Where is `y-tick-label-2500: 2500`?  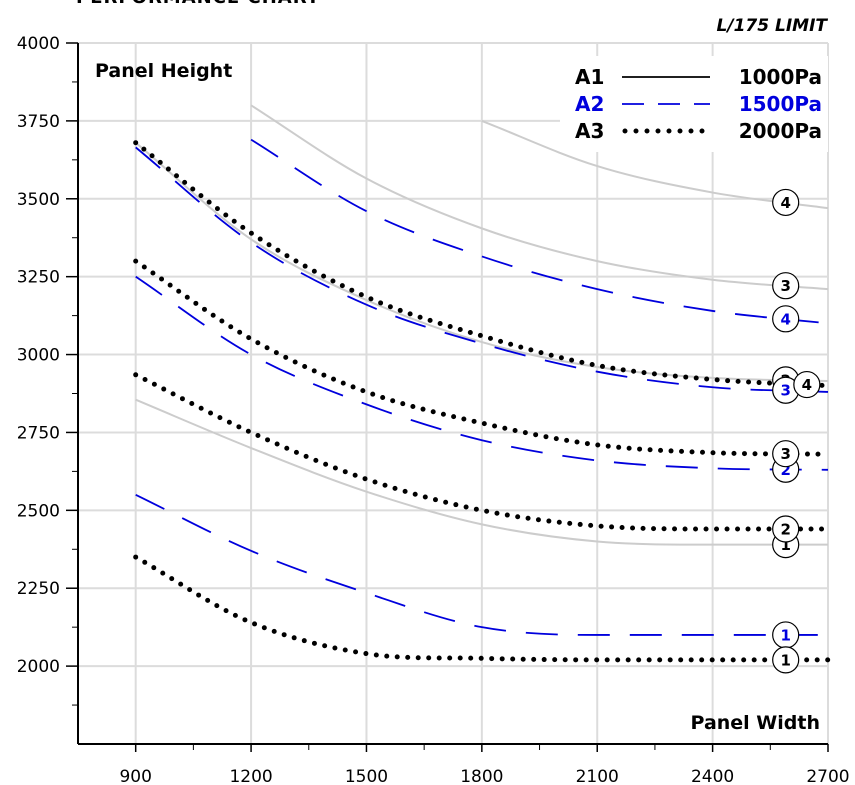
y-tick-label-2500: 2500 is located at coordinates (38, 511).